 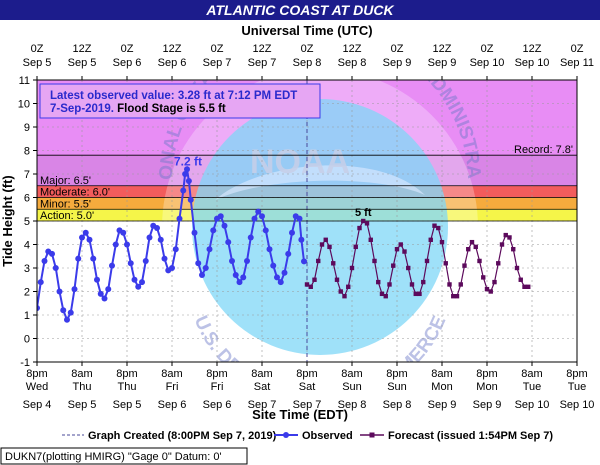 I want to click on y-tick-label: 8, so click(x=27, y=152).